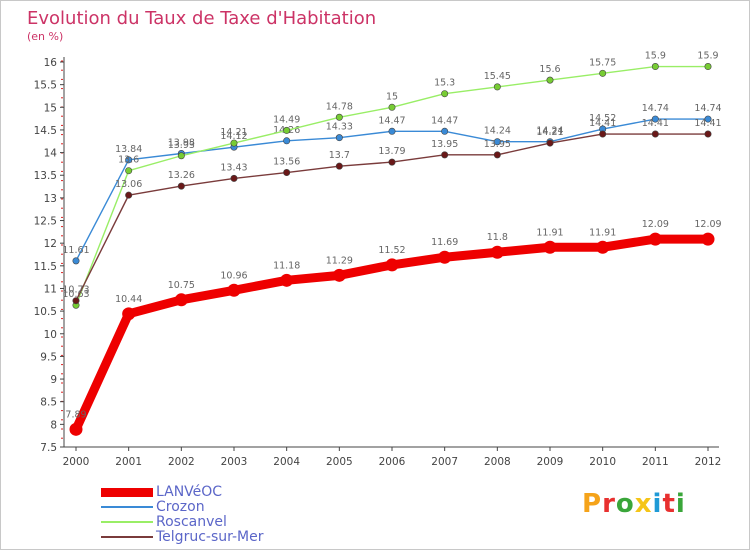 This screenshot has width=750, height=550. I want to click on logo-letter: r, so click(609, 504).